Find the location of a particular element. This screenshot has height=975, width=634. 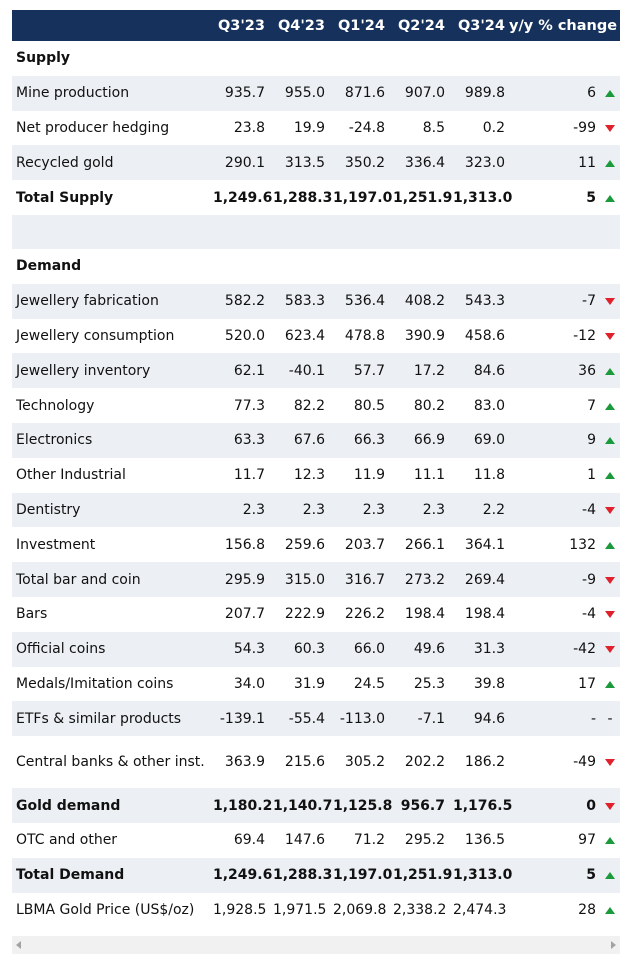

value-cell: 323.0 is located at coordinates (479, 163).